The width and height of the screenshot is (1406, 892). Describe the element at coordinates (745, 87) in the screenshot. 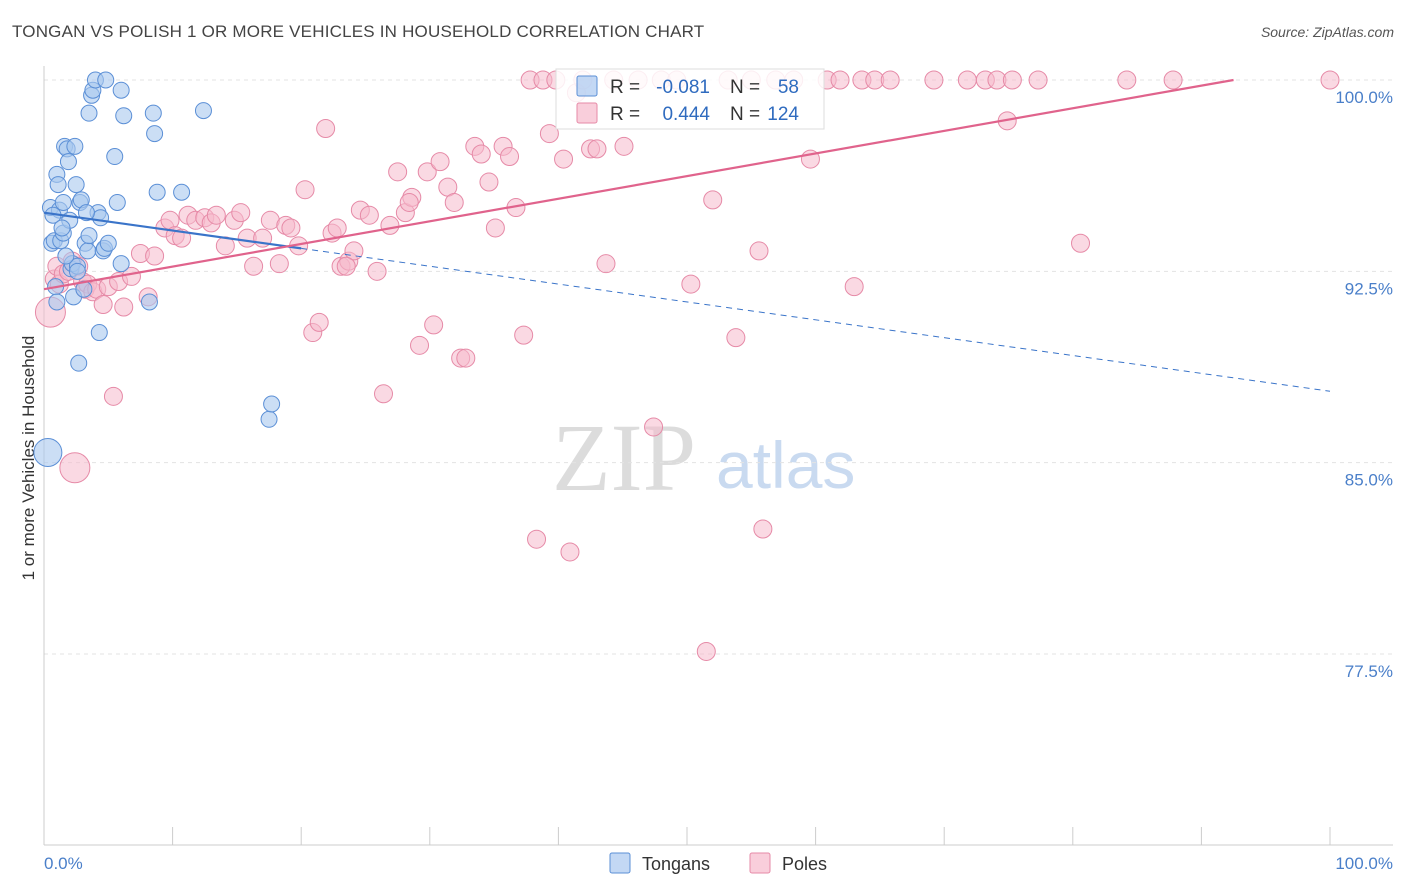

I see `tongans-n-label: N =` at that location.